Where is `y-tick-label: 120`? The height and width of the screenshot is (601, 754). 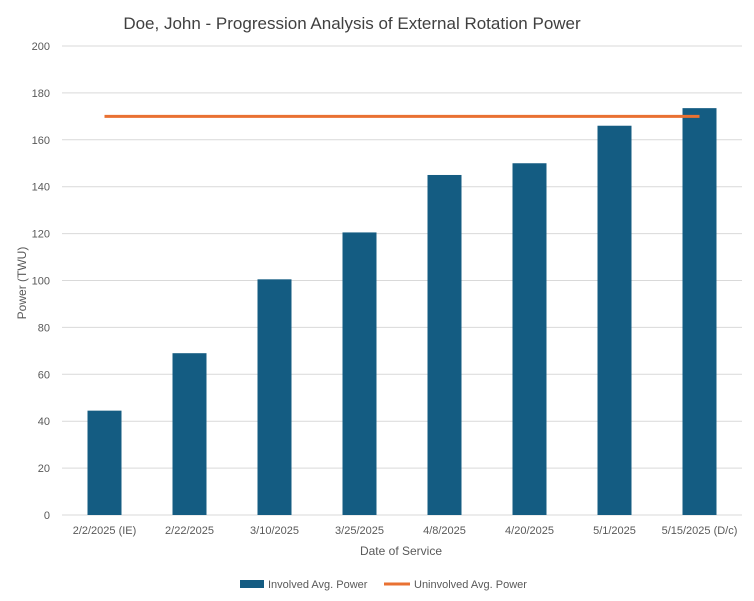
y-tick-label: 120 is located at coordinates (41, 235).